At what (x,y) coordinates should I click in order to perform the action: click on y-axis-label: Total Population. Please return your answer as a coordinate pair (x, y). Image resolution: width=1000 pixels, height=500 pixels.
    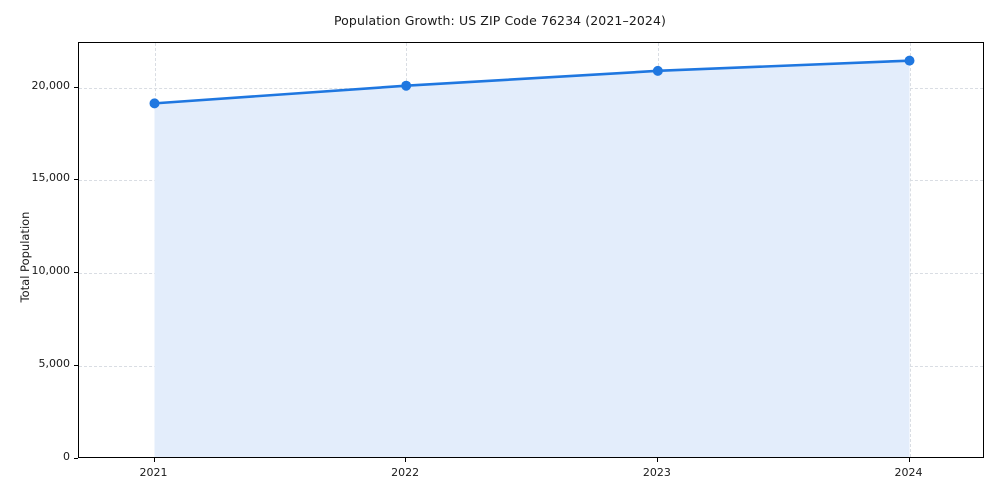
    Looking at the image, I should click on (25, 257).